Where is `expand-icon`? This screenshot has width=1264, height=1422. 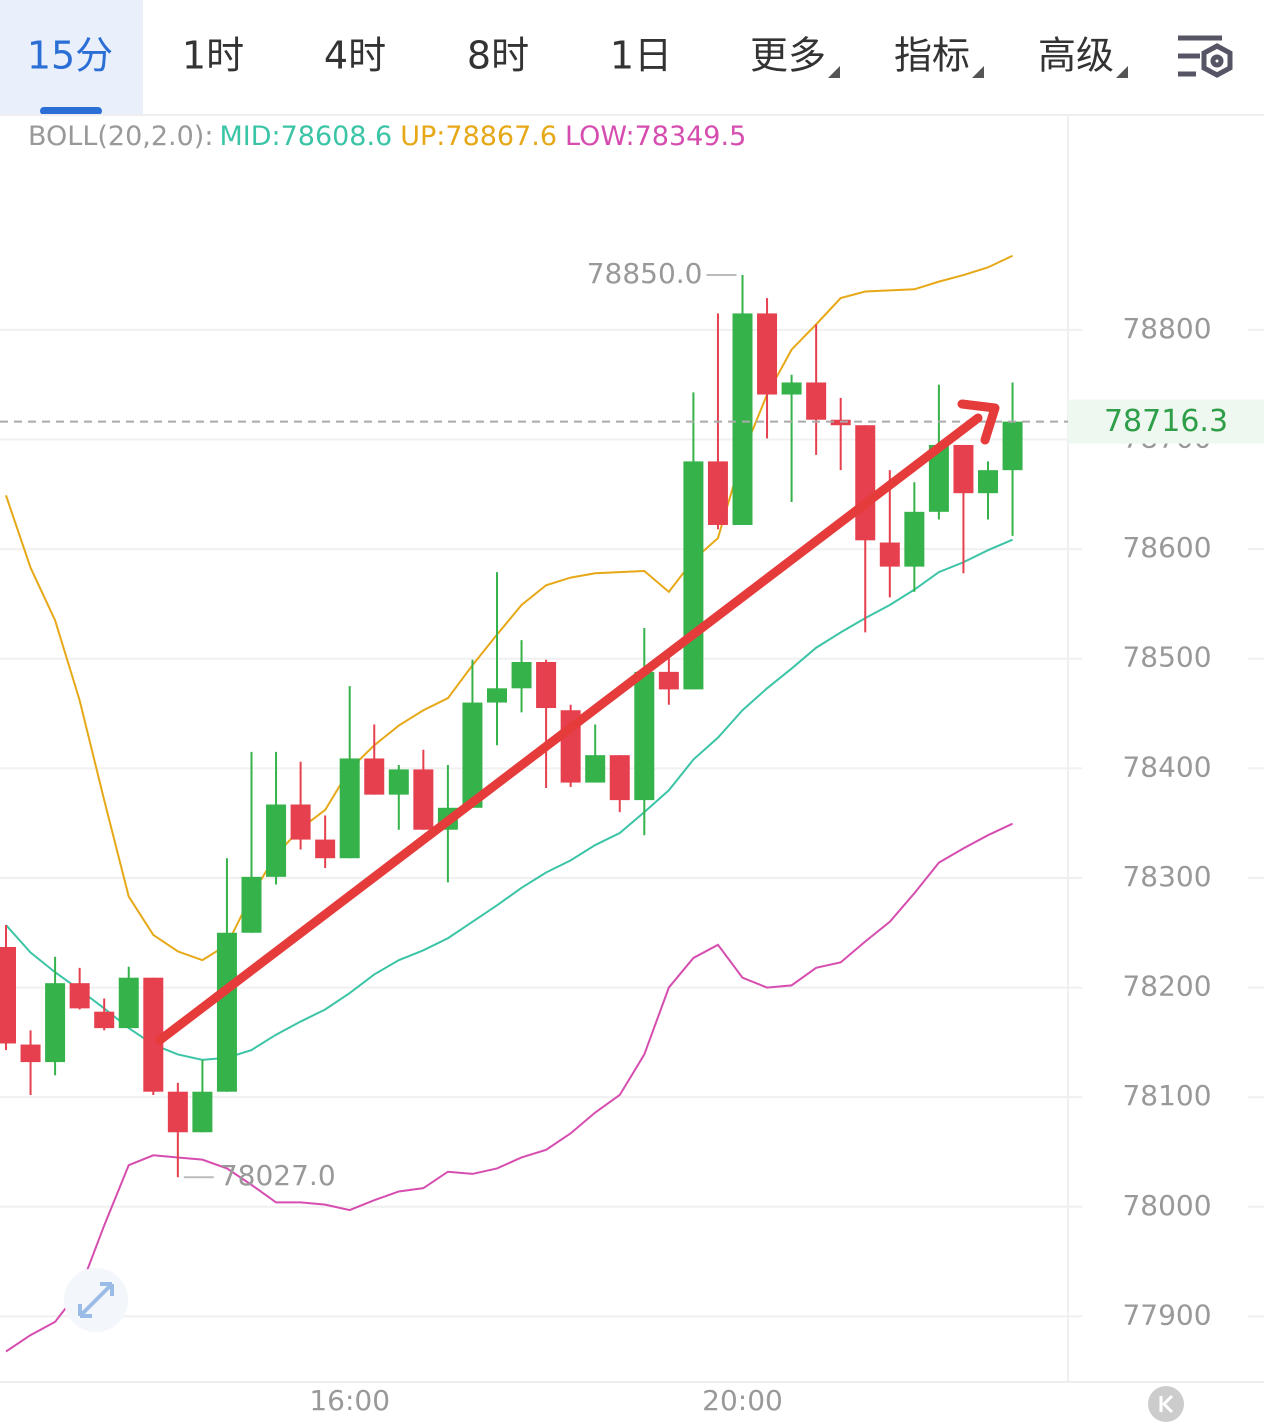 expand-icon is located at coordinates (96, 1300).